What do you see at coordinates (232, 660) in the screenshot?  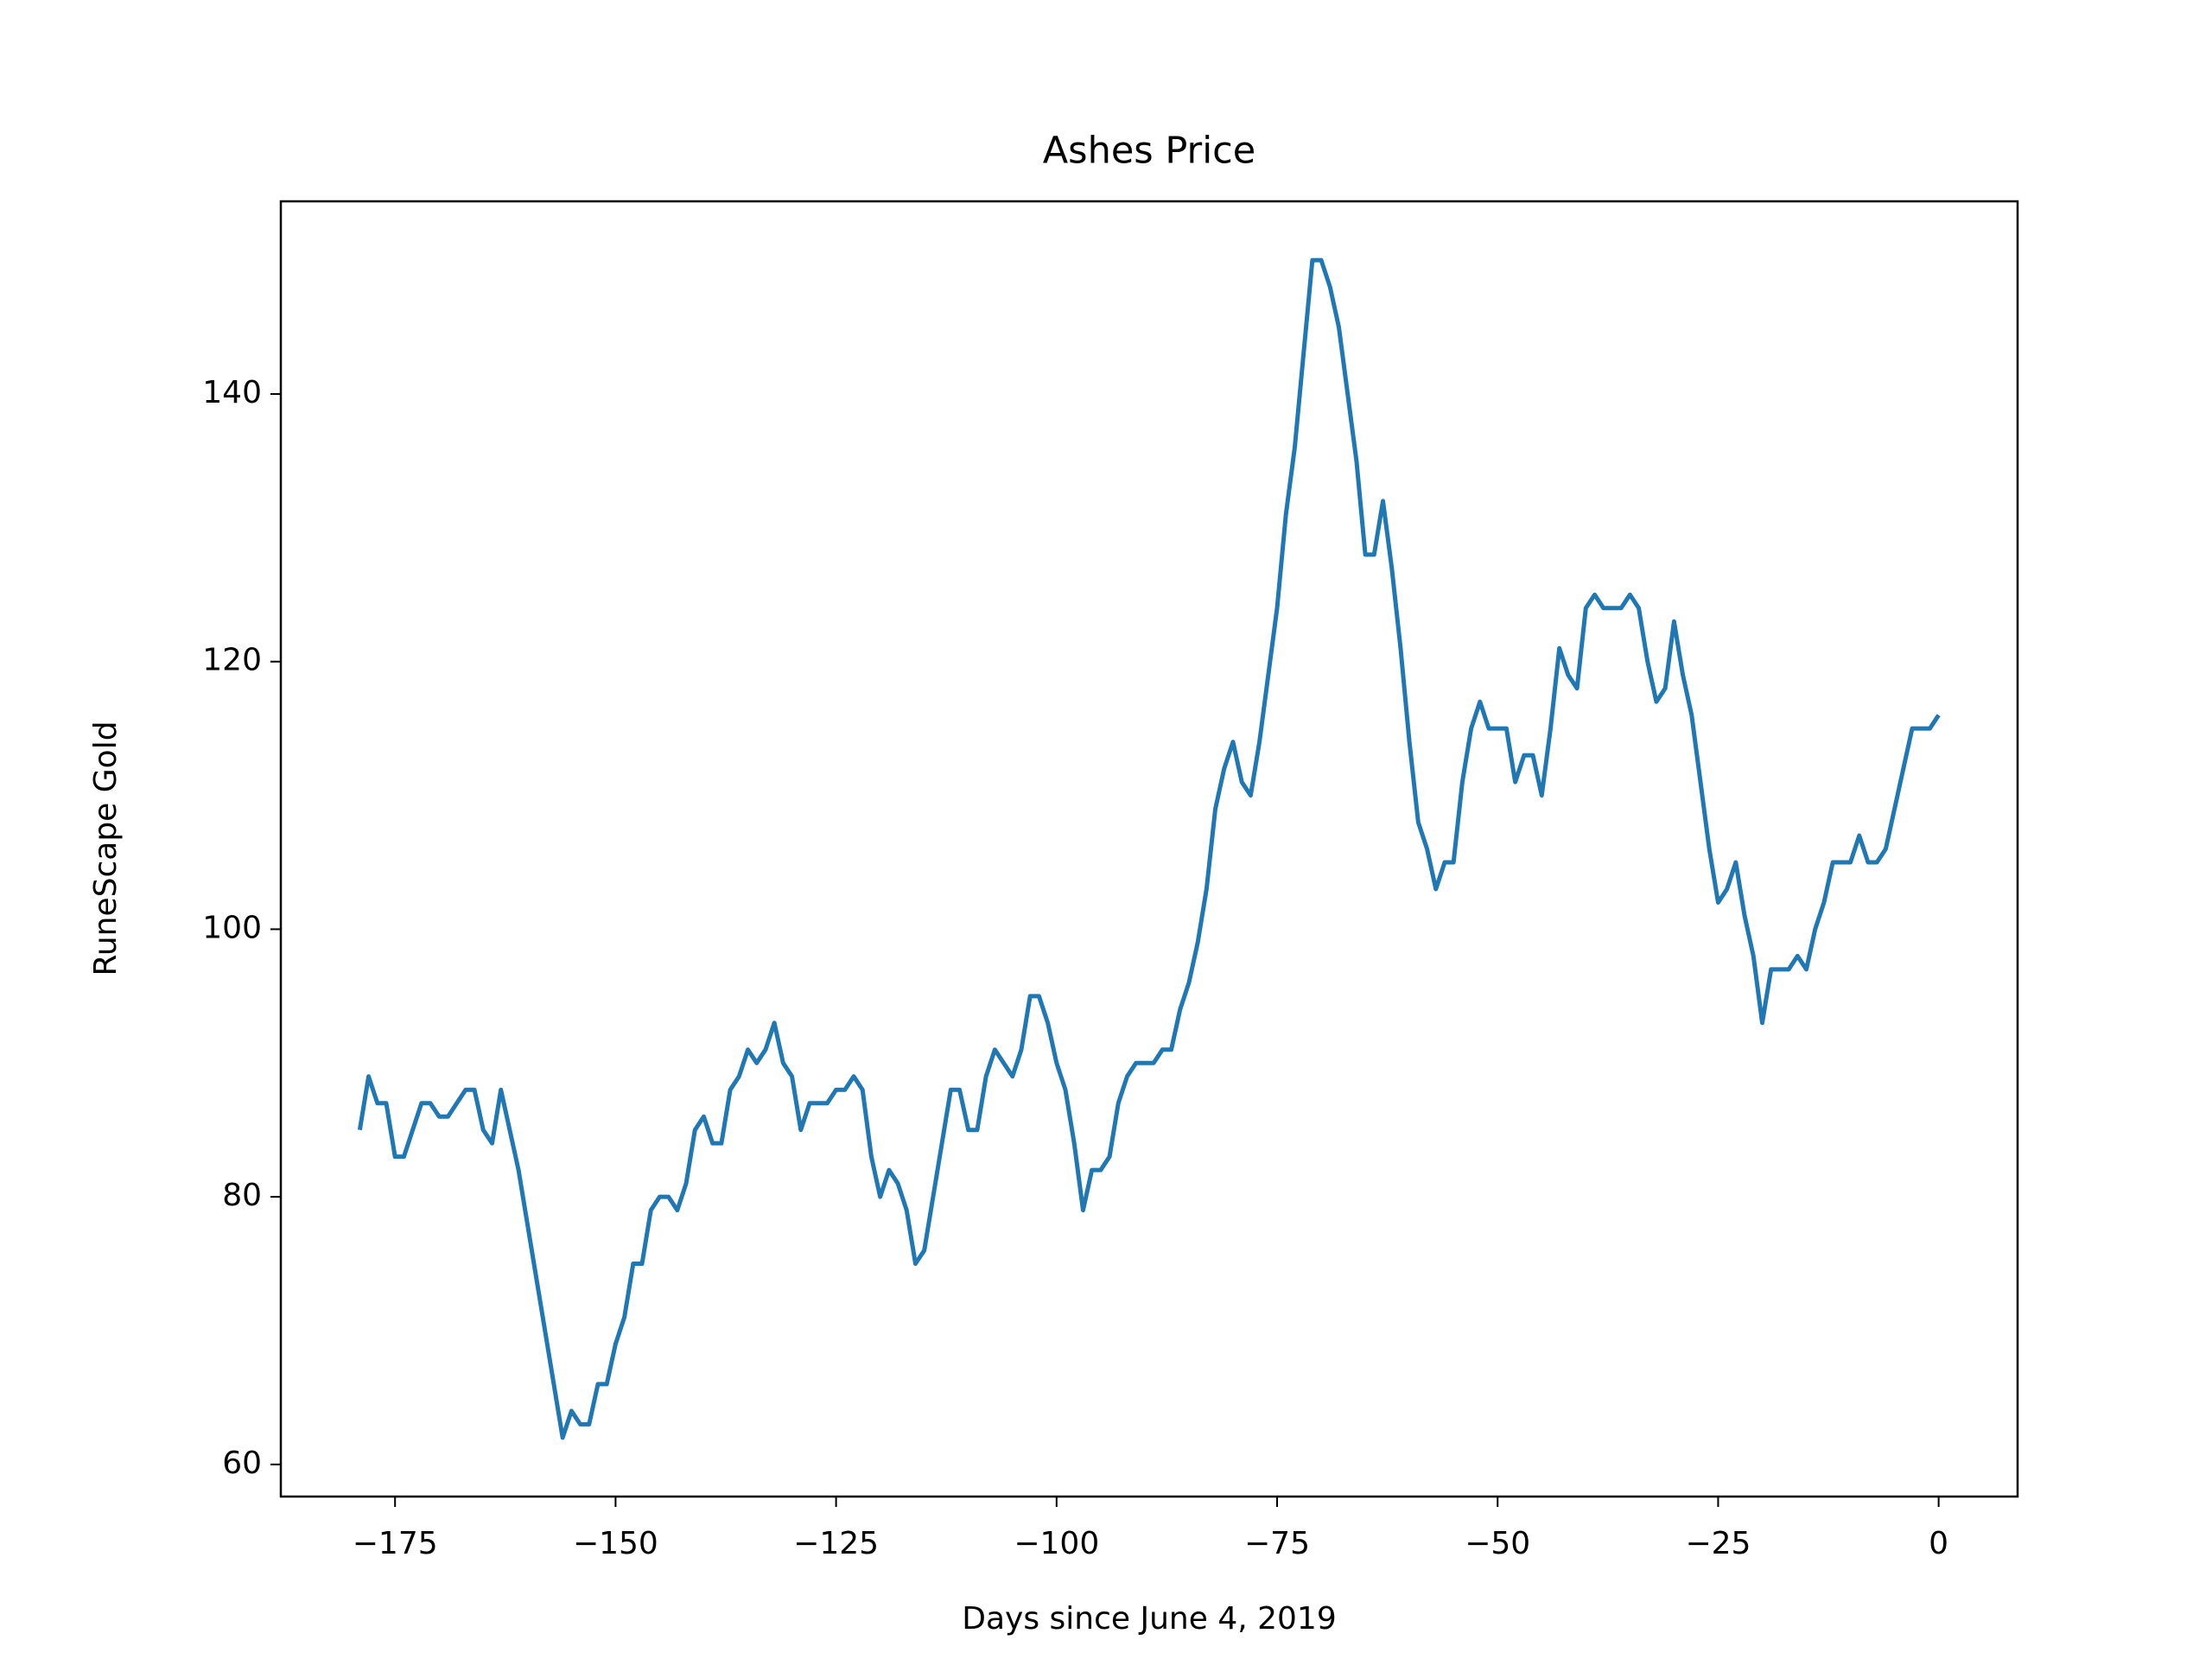 I see `y-tick-label: 120` at bounding box center [232, 660].